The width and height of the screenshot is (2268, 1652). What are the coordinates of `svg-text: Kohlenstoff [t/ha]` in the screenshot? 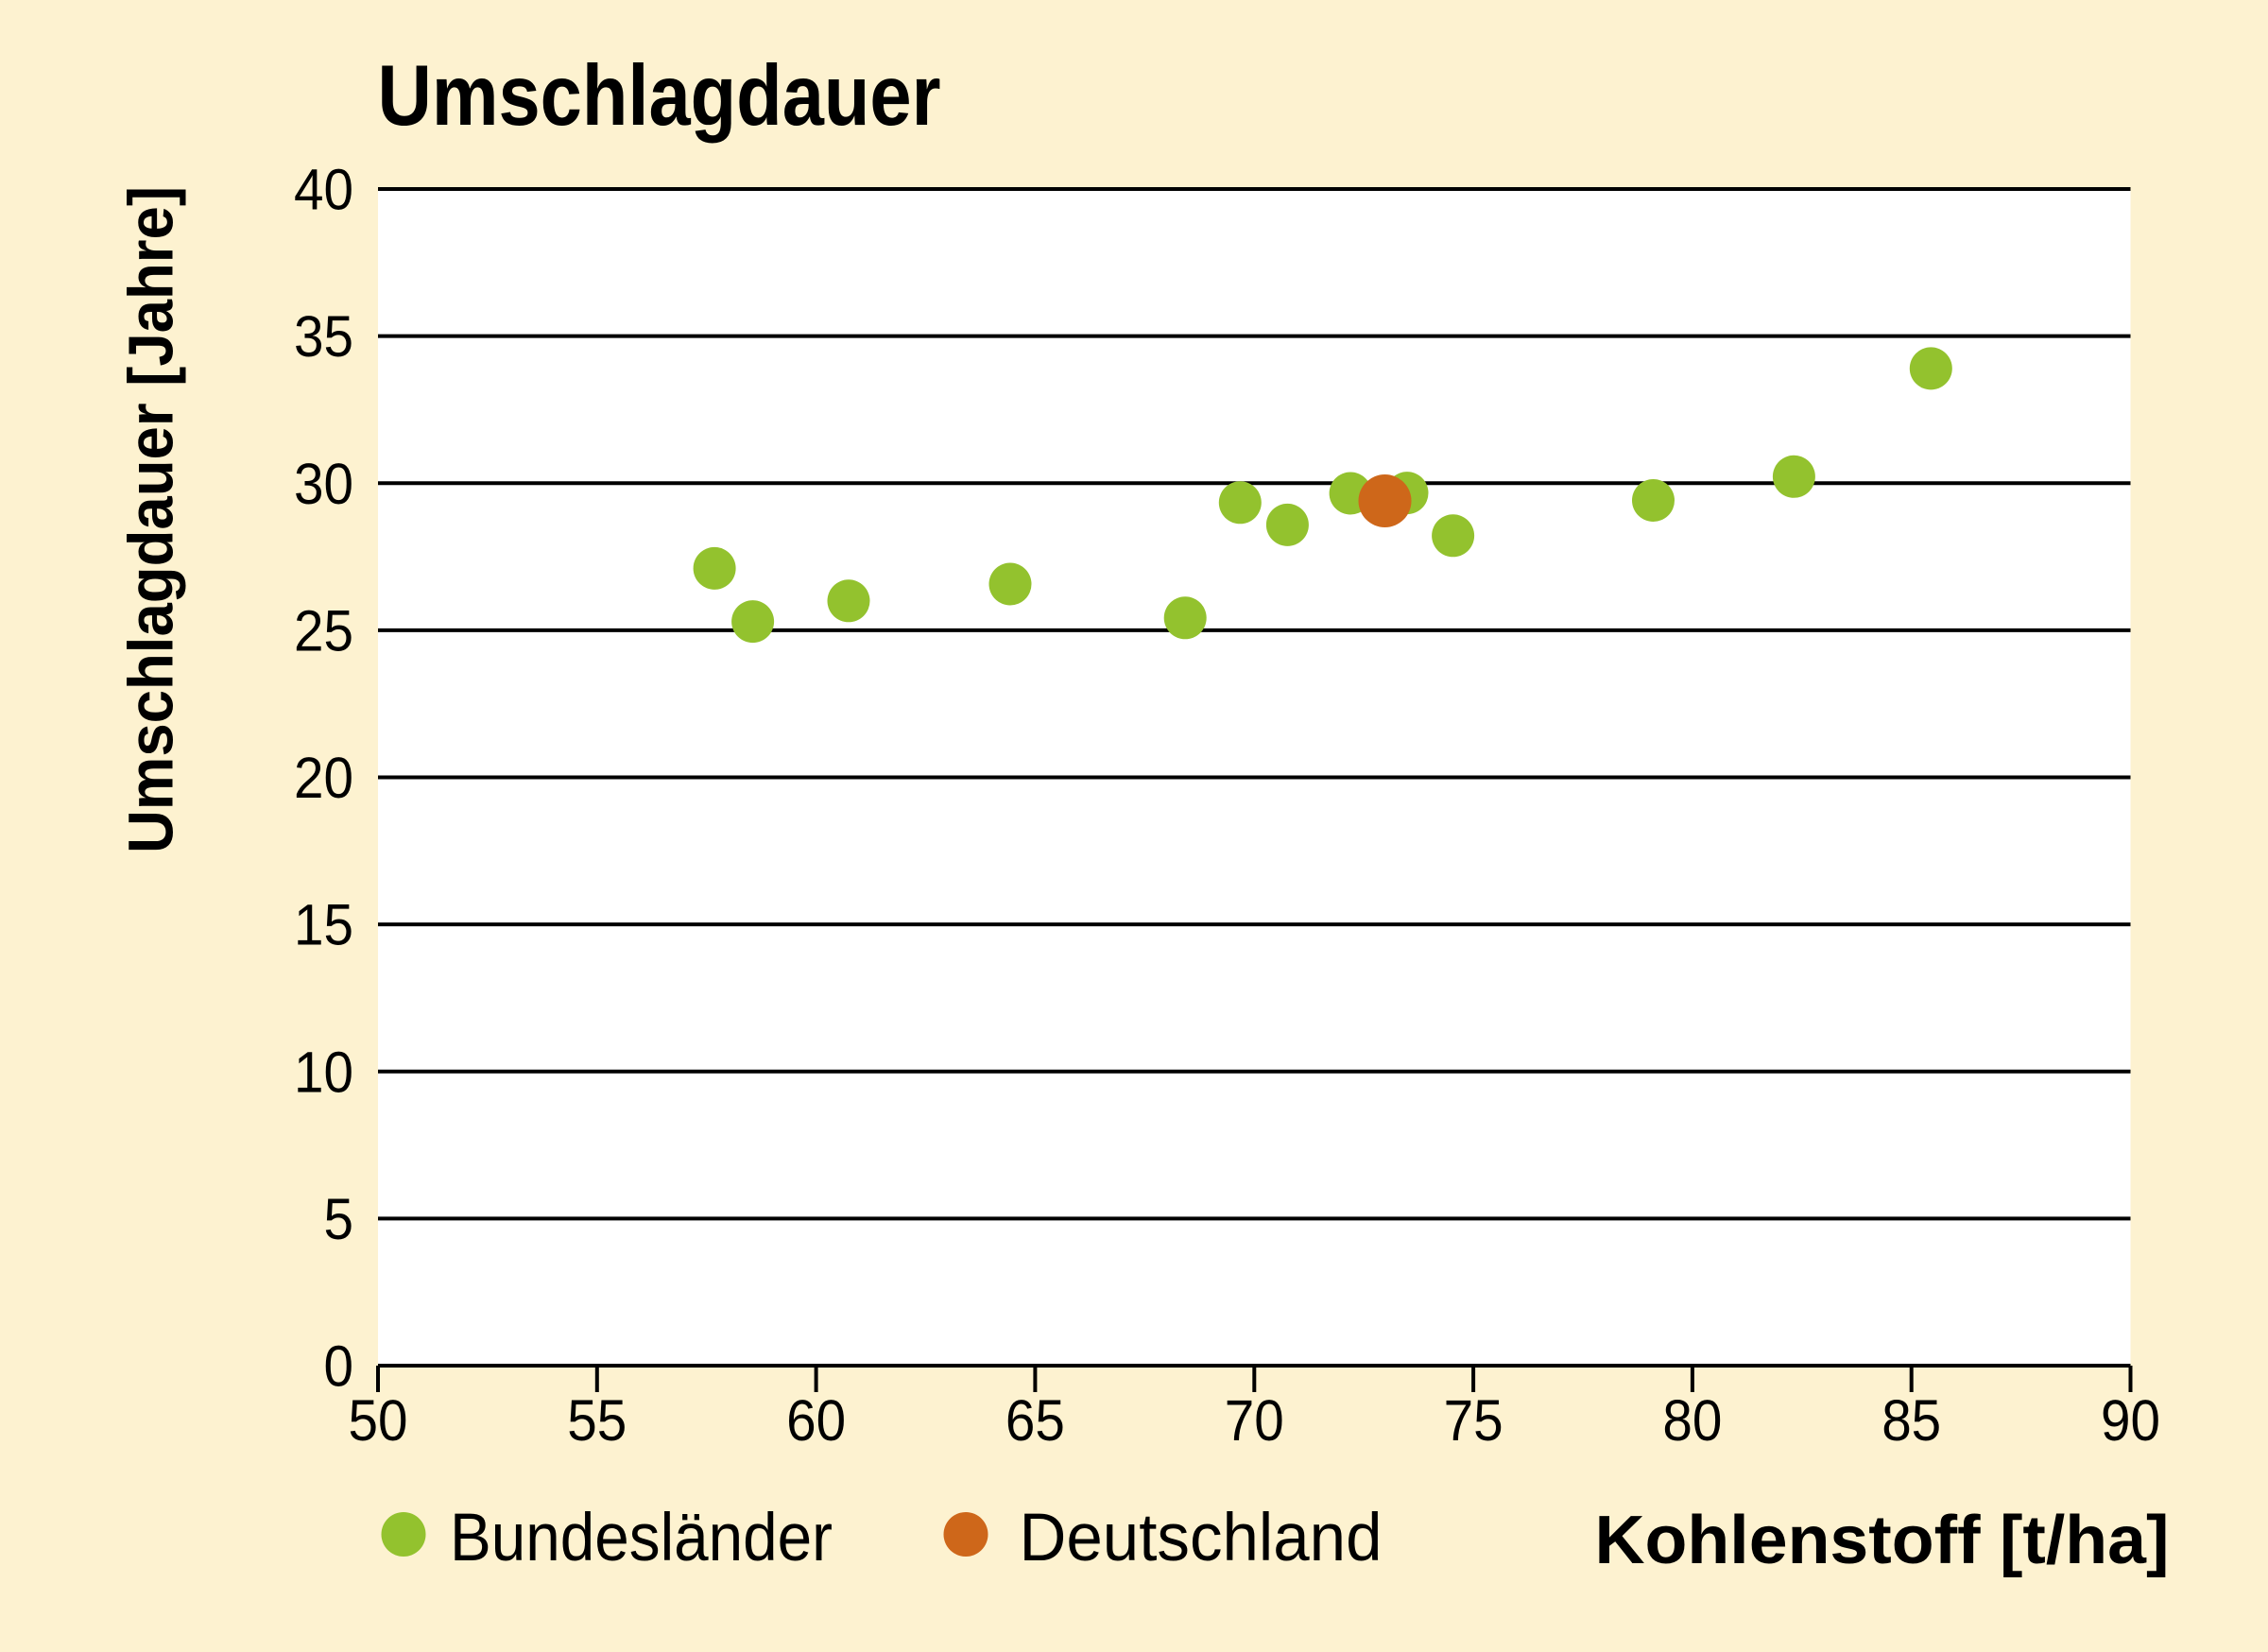 It's located at (1882, 1540).